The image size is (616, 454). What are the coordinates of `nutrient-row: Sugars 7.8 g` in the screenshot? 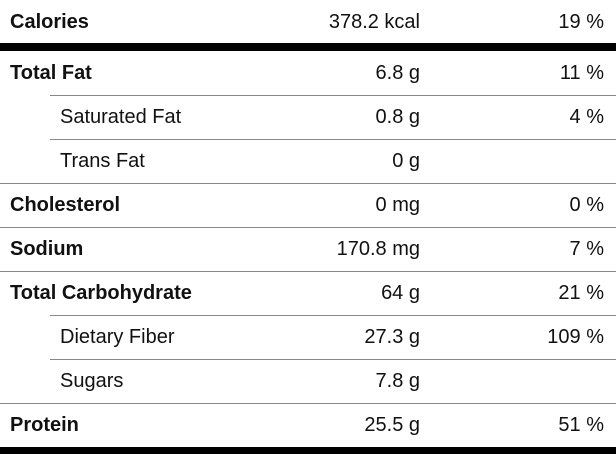 It's located at (308, 381).